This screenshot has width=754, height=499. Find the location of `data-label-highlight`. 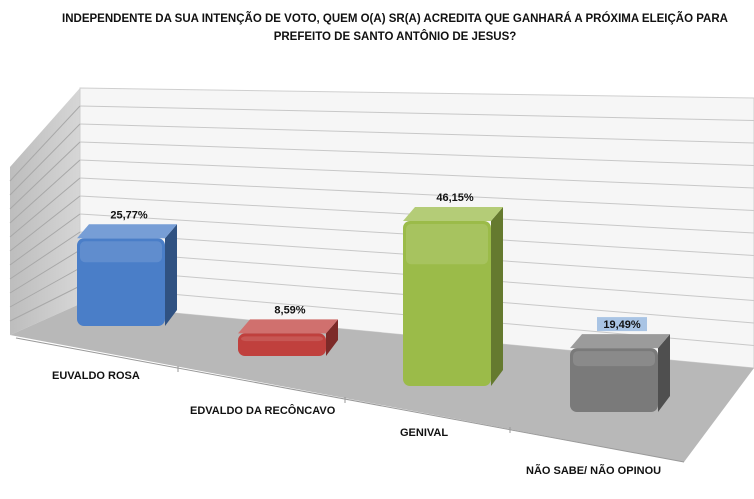

data-label-highlight is located at coordinates (622, 324).